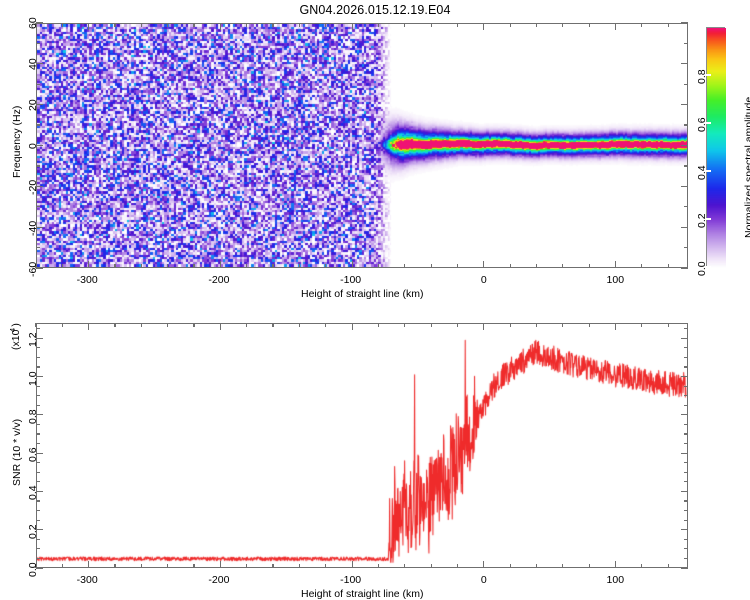 This screenshot has height=600, width=750. Describe the element at coordinates (33, 269) in the screenshot. I see `axis-tick-label: -60` at that location.